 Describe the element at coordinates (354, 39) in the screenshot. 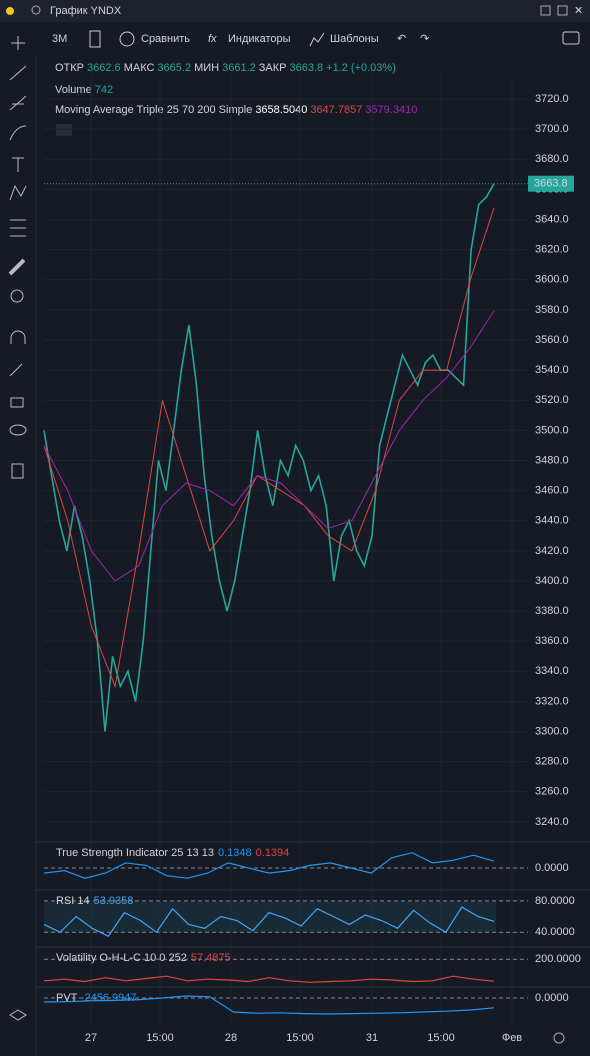

I see `templates-btn: Шаблоны` at that location.